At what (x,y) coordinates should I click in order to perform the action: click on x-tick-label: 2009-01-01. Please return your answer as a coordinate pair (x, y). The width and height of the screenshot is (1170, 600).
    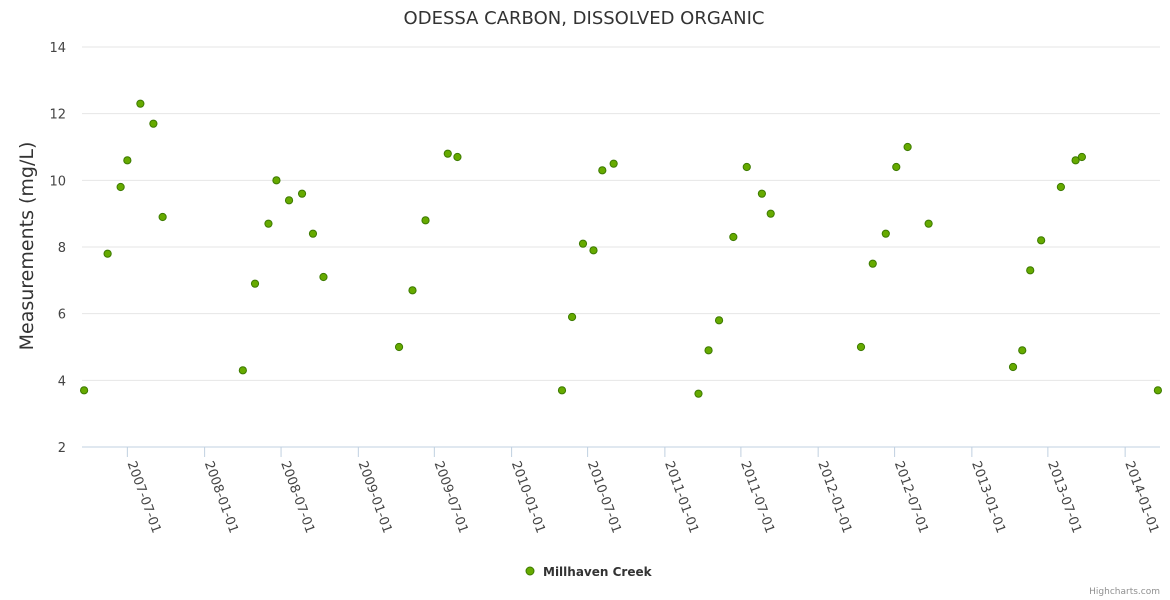
    Looking at the image, I should click on (375, 497).